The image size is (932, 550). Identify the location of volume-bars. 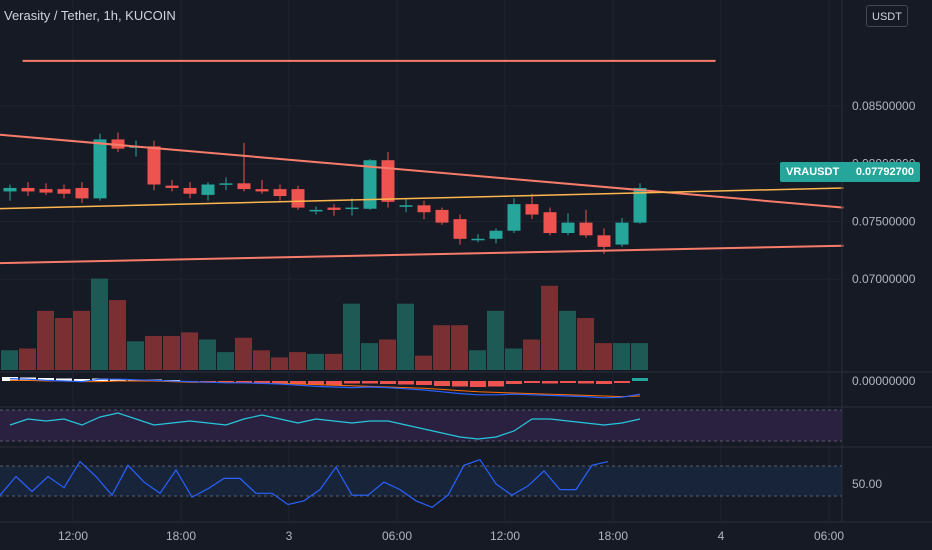
(324, 324).